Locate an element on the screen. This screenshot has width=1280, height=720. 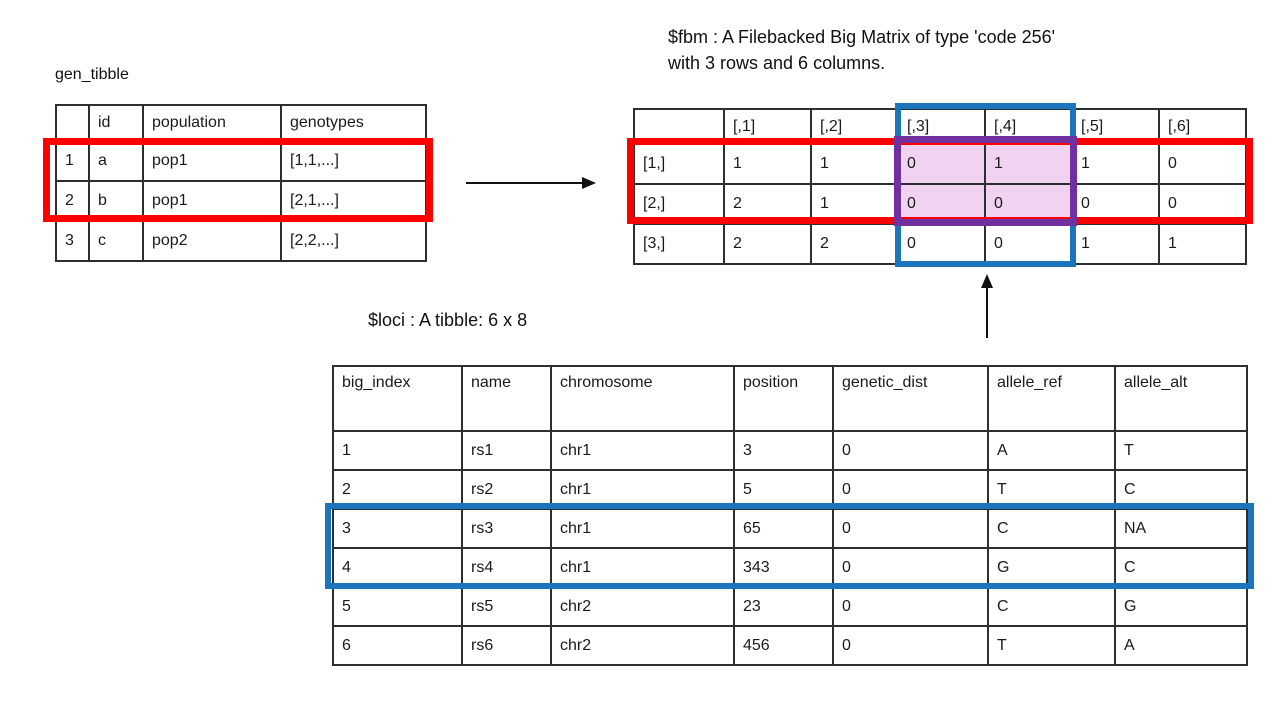
table-row: 5 rs5 chr2 23 0 C G is located at coordinates (790, 606).